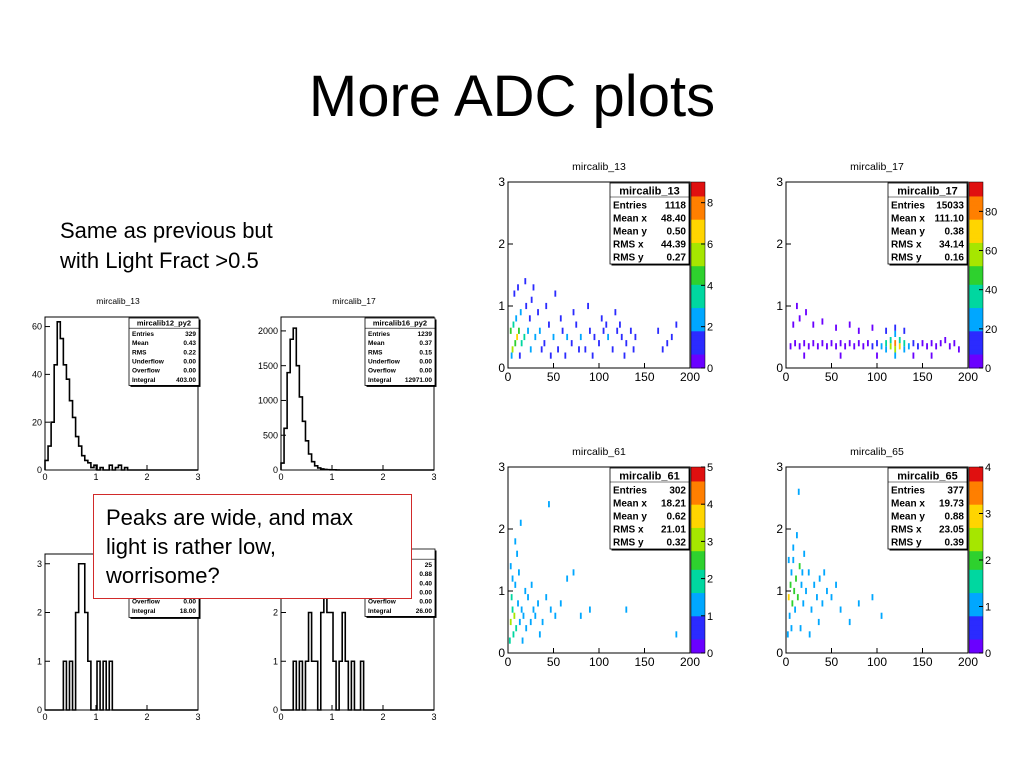 The image size is (1024, 768). I want to click on z-tick-label: 4, so click(710, 505).